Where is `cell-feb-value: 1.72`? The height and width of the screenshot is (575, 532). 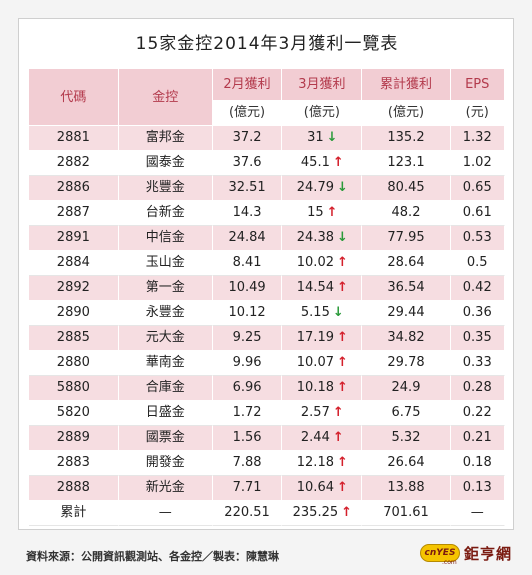 cell-feb-value: 1.72 is located at coordinates (247, 412).